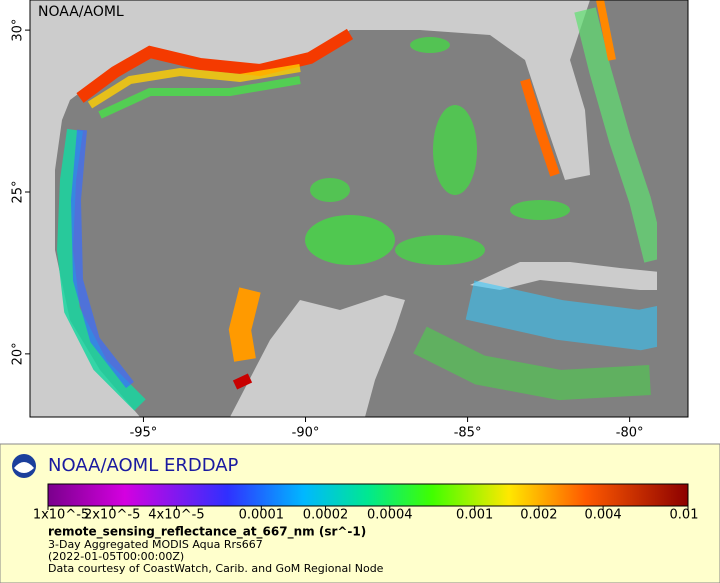 The width and height of the screenshot is (720, 583). What do you see at coordinates (532, 363) in the screenshot?
I see `caribbean-band` at bounding box center [532, 363].